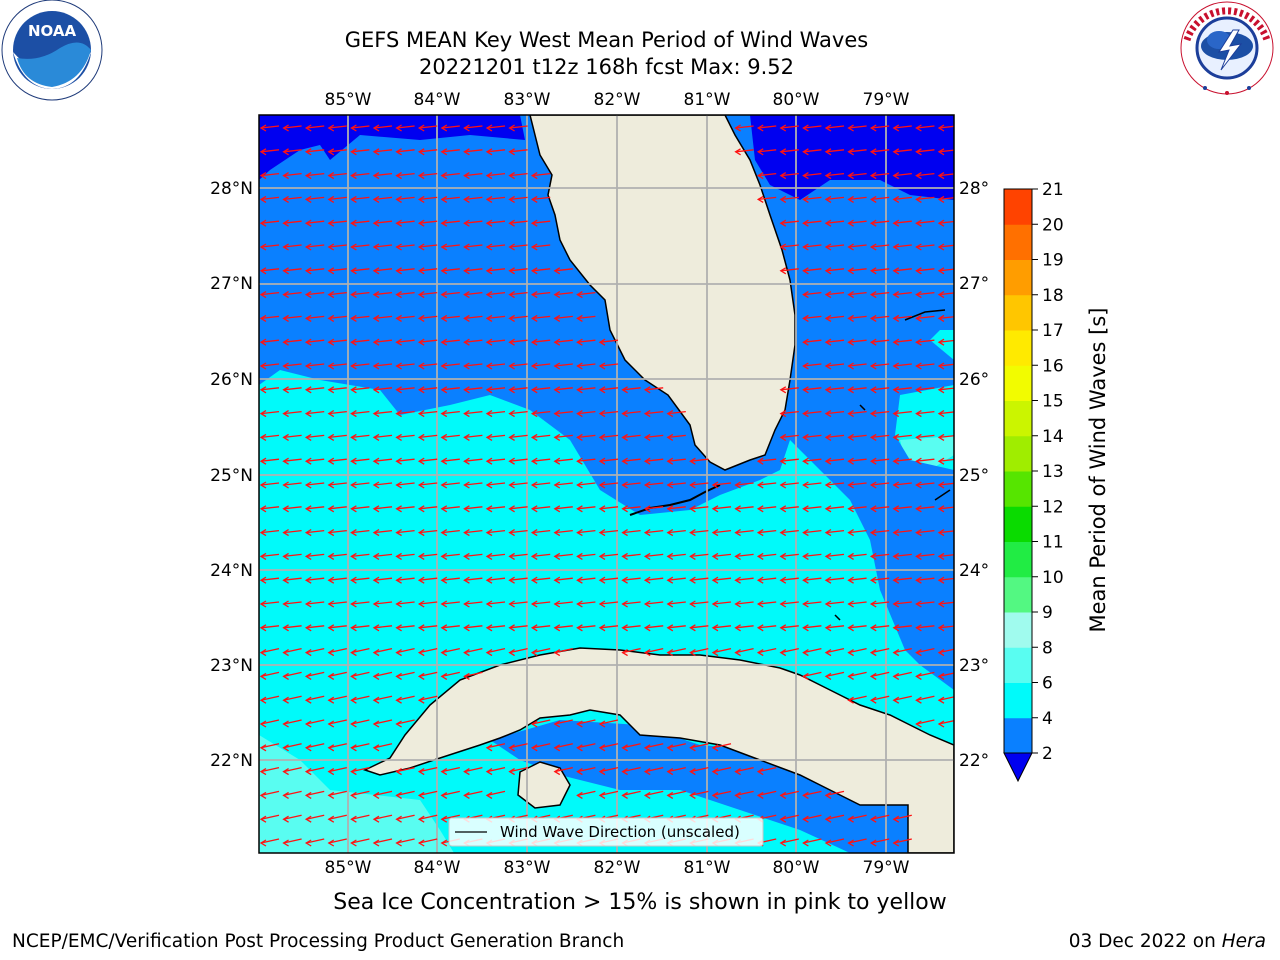  Describe the element at coordinates (1243, 941) in the screenshot. I see `footer-machine: Hera` at that location.